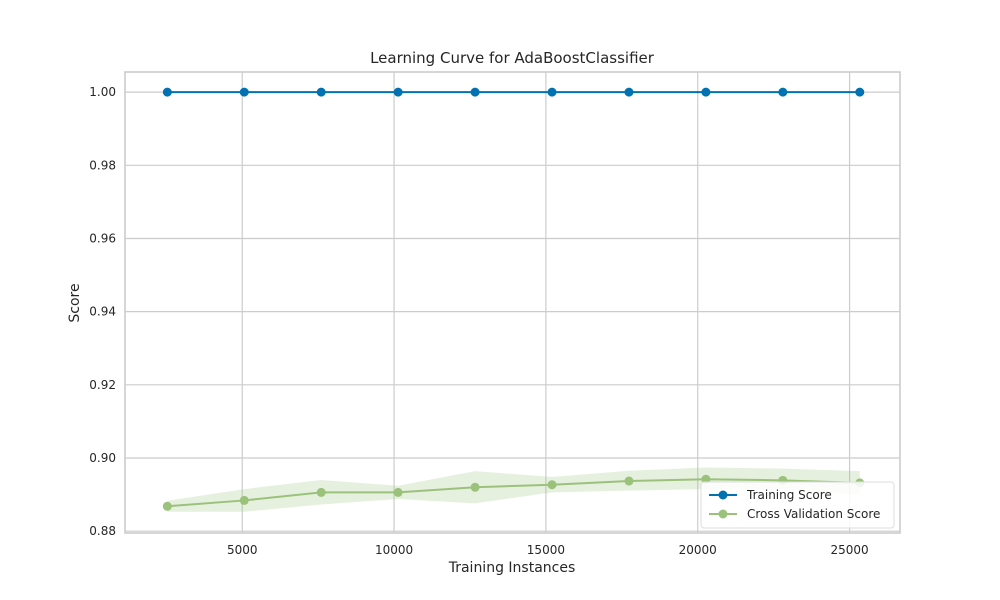 The height and width of the screenshot is (600, 1000). What do you see at coordinates (102, 165) in the screenshot?
I see `y-tick-label: 0.98` at bounding box center [102, 165].